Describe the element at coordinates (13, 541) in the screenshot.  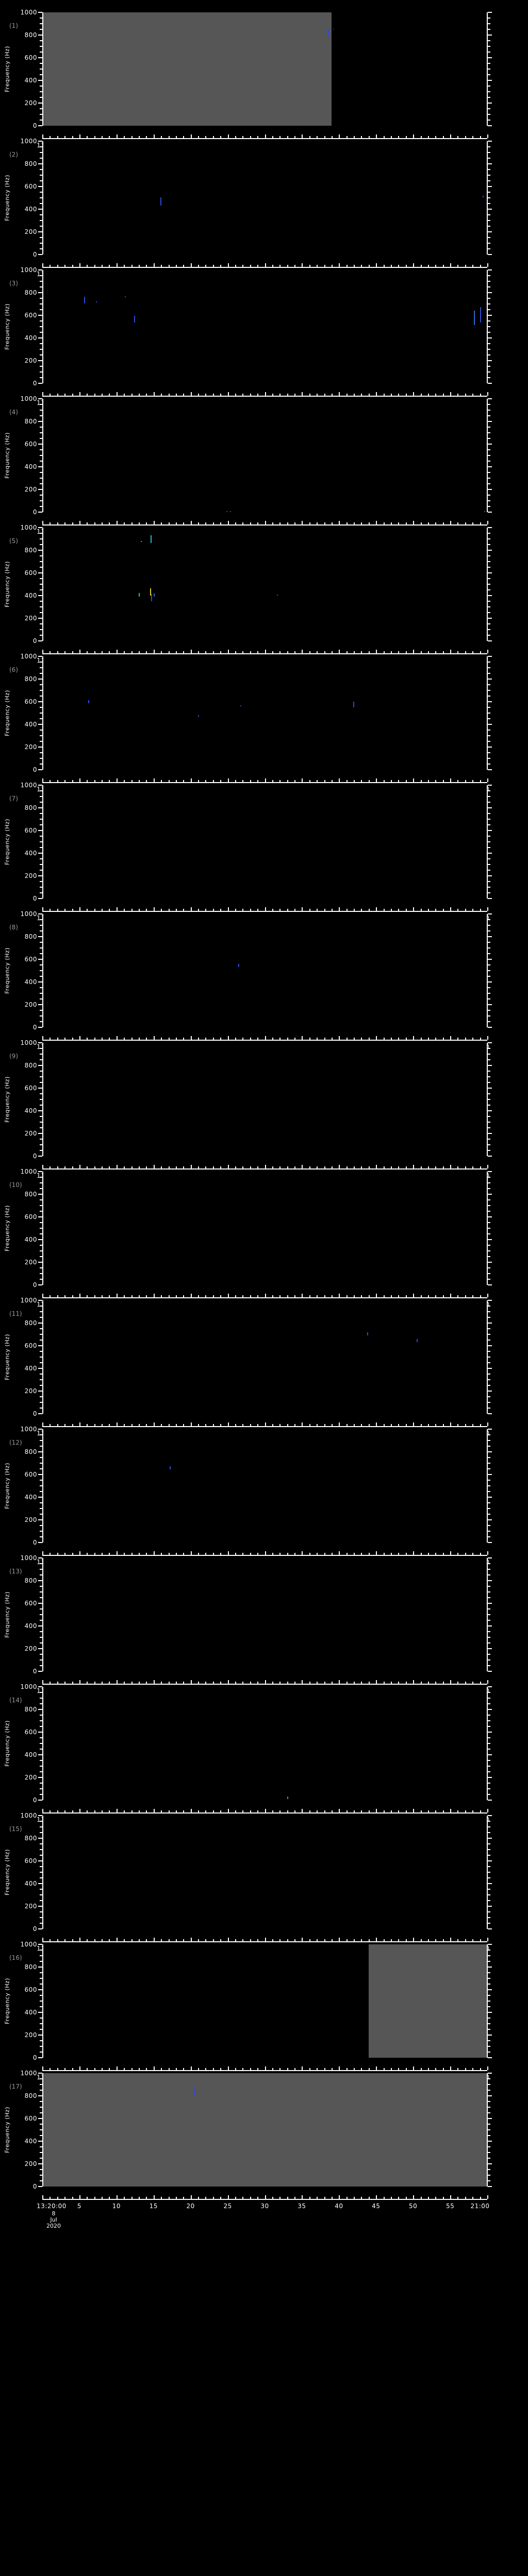
I see `panel-index-label: (5)` at that location.